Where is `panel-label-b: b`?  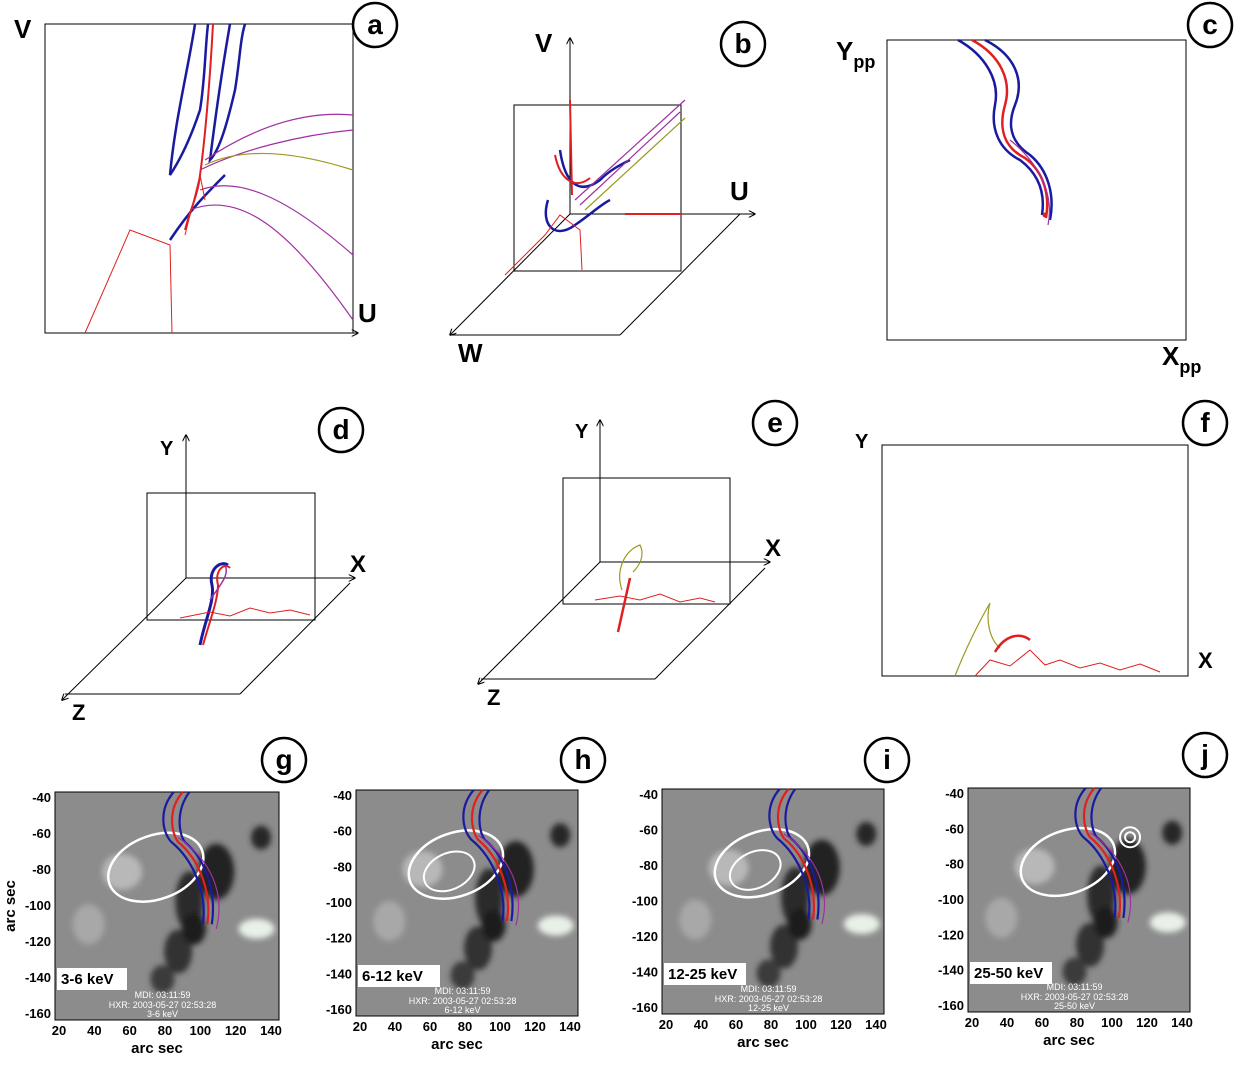
panel-label-b: b is located at coordinates (743, 44).